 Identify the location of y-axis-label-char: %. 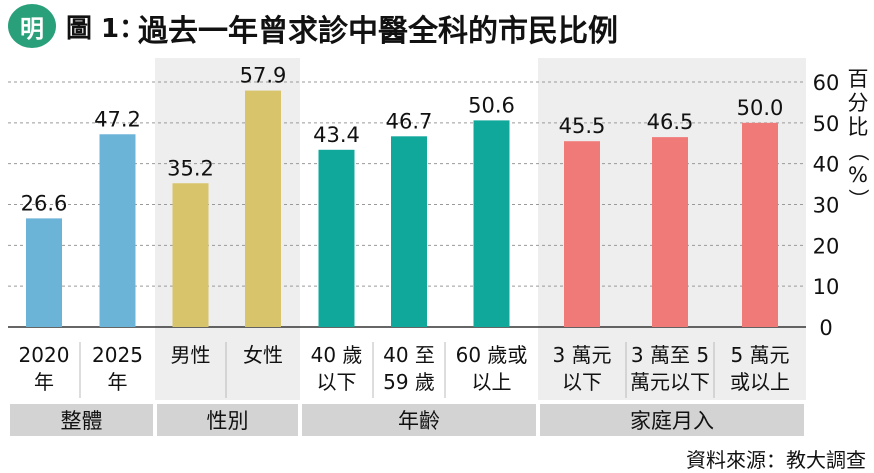
(858, 175).